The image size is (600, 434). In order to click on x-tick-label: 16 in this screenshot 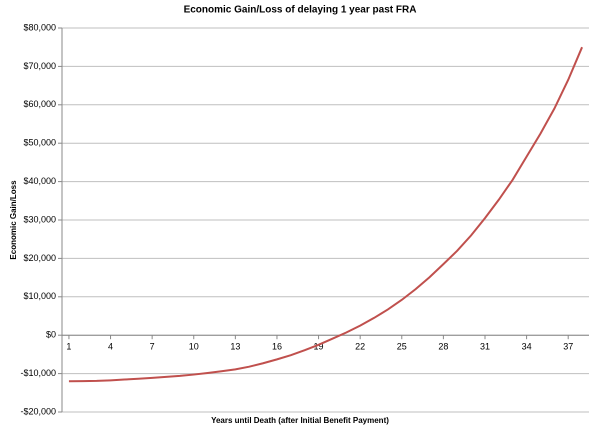, I will do `click(277, 347)`.